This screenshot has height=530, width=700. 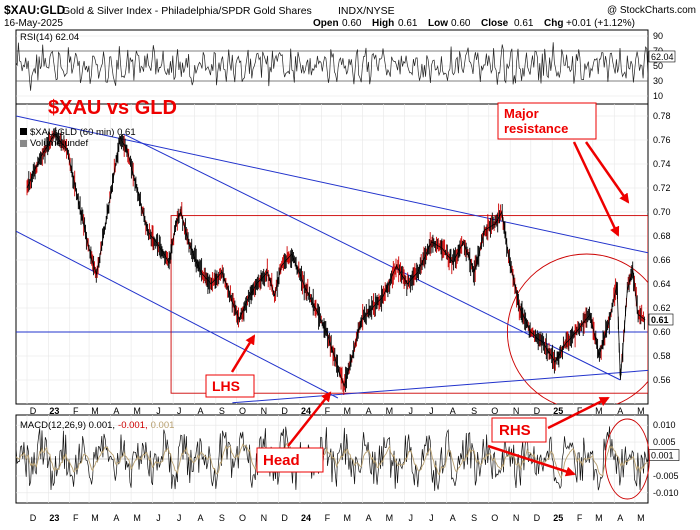 What do you see at coordinates (662, 140) in the screenshot?
I see `price-tick-label: 0.76` at bounding box center [662, 140].